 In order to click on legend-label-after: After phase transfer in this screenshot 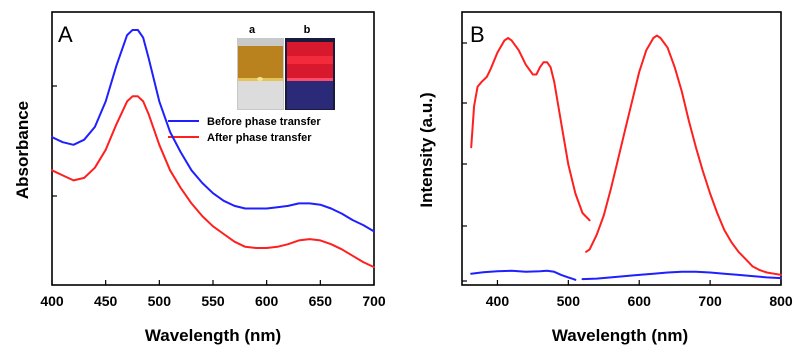, I will do `click(259, 138)`.